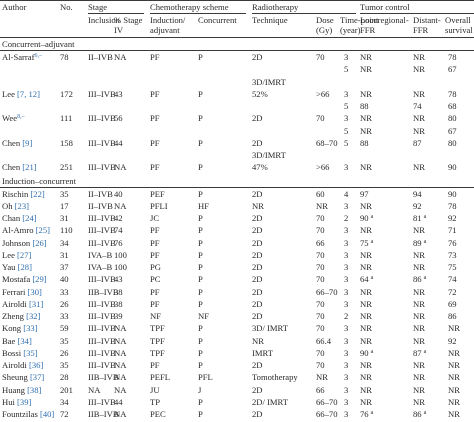  I want to click on locoregional-ffr: 88, so click(364, 143).